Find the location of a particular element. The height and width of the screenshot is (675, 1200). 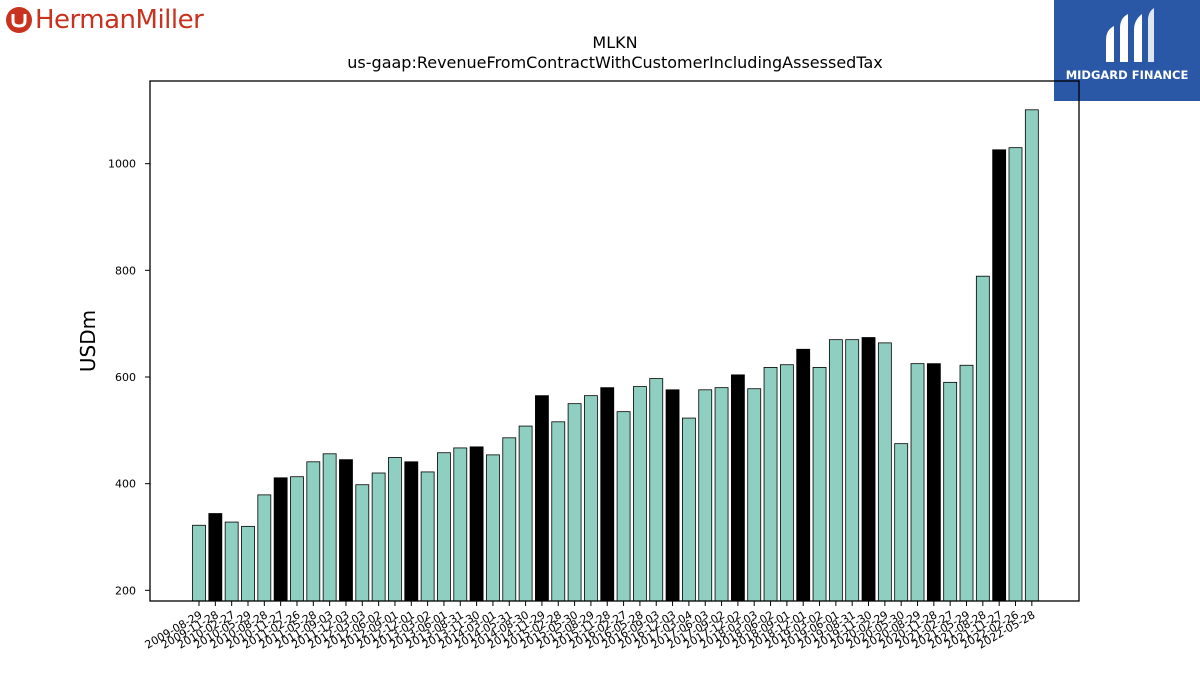

chart-title: MLKN is located at coordinates (614, 42).